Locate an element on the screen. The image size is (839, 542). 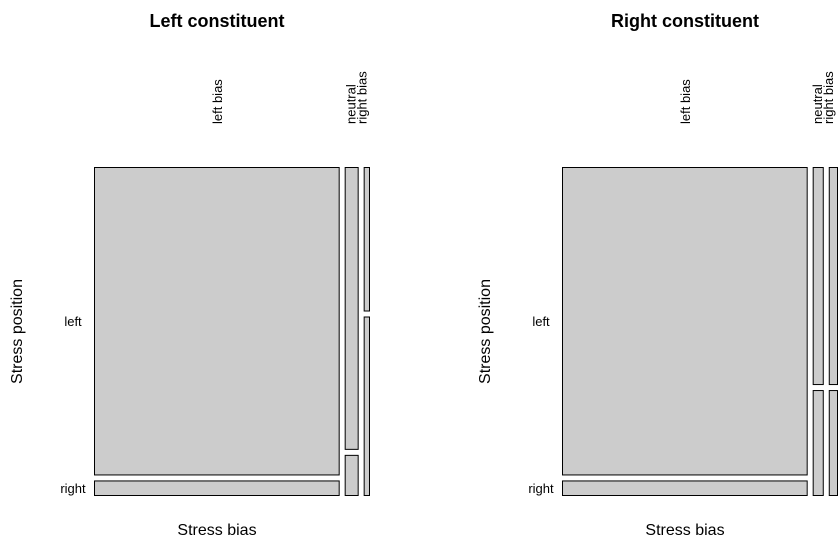
panel-title: Left constituent is located at coordinates (217, 21).